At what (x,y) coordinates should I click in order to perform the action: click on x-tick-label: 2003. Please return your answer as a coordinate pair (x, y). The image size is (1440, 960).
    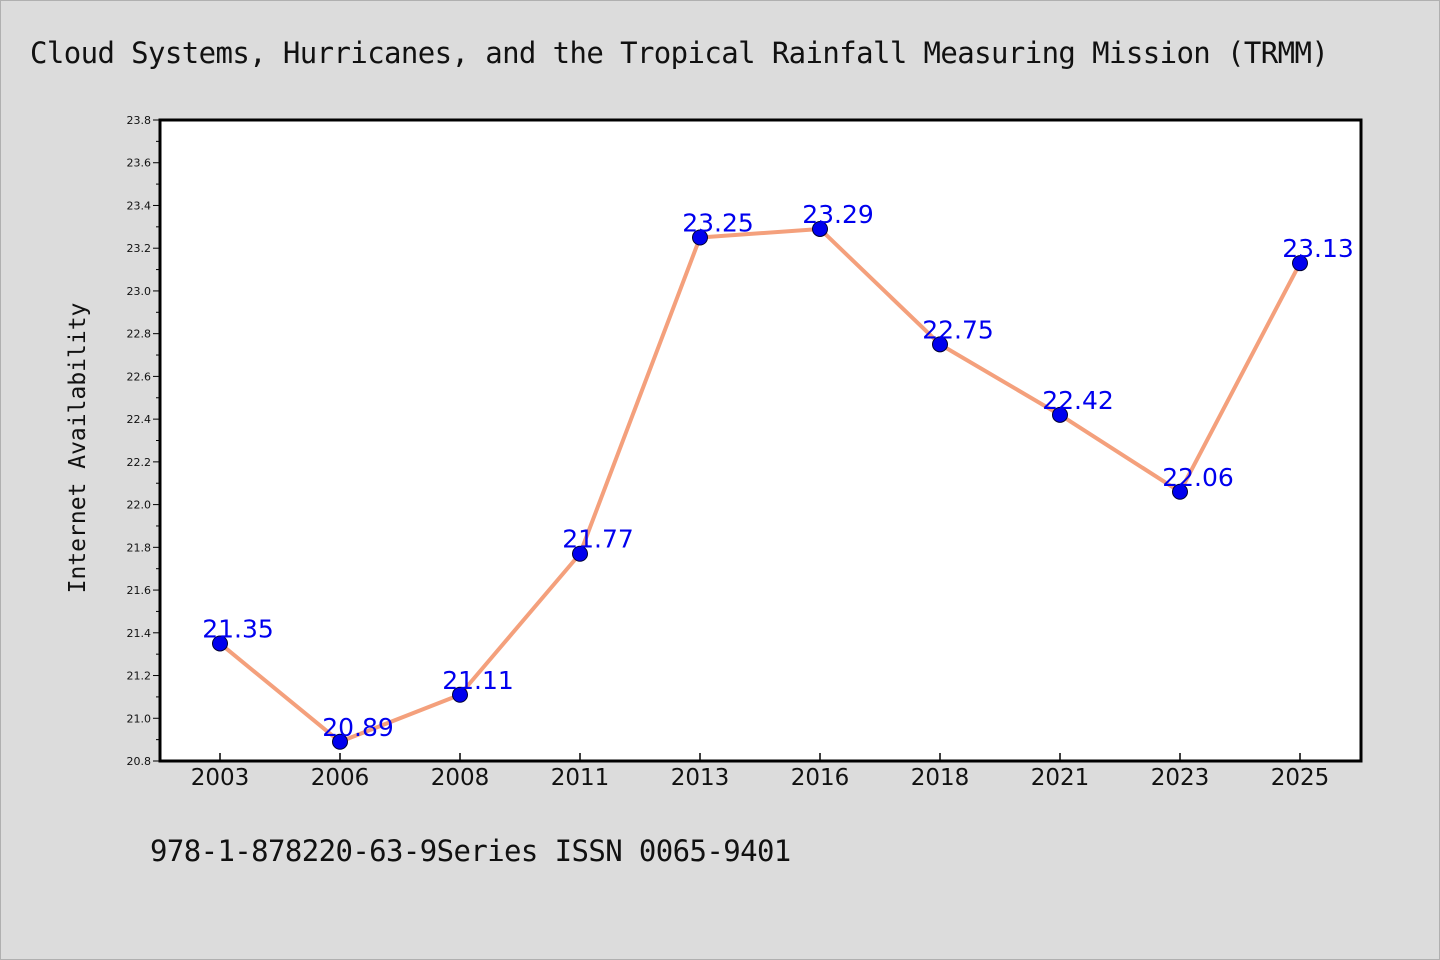
    Looking at the image, I should click on (220, 778).